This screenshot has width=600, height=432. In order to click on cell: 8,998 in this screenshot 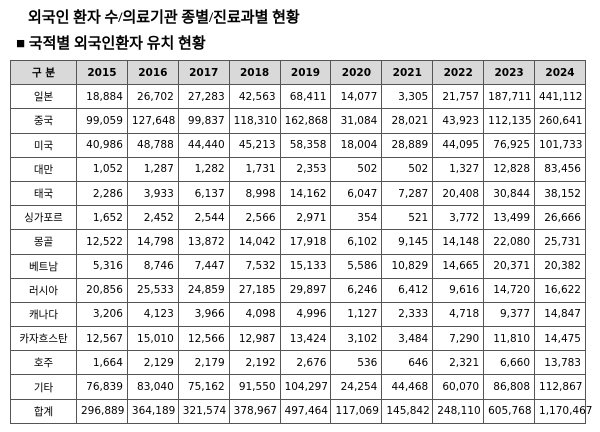, I will do `click(254, 193)`.